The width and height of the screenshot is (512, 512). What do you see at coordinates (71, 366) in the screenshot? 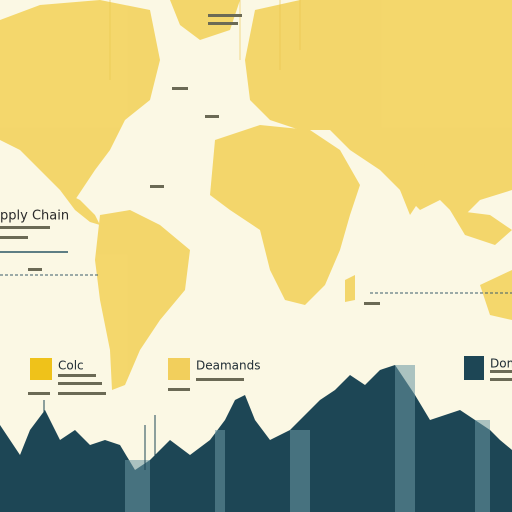
I see `legend-label: Colc` at bounding box center [71, 366].